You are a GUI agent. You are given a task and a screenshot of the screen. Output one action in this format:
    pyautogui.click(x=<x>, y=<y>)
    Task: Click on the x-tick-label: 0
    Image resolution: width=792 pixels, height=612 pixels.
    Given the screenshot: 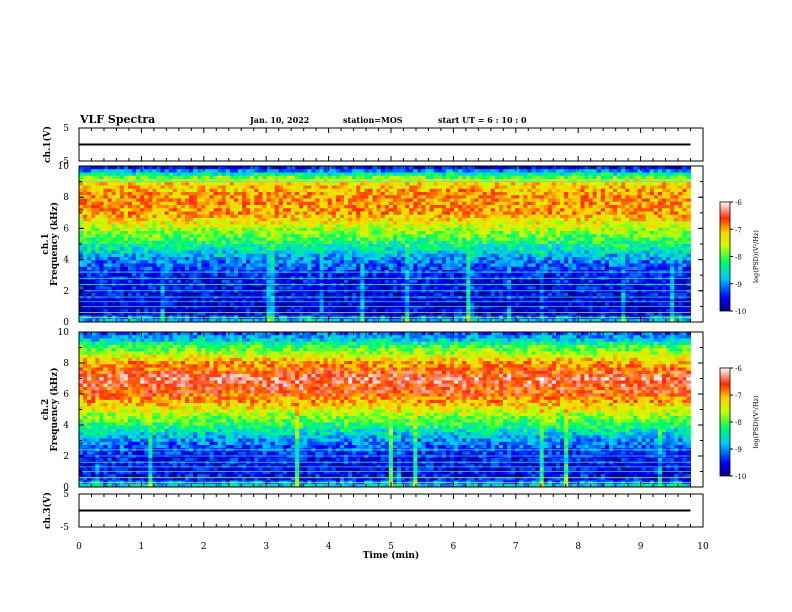 What is the action you would take?
    pyautogui.click(x=79, y=547)
    